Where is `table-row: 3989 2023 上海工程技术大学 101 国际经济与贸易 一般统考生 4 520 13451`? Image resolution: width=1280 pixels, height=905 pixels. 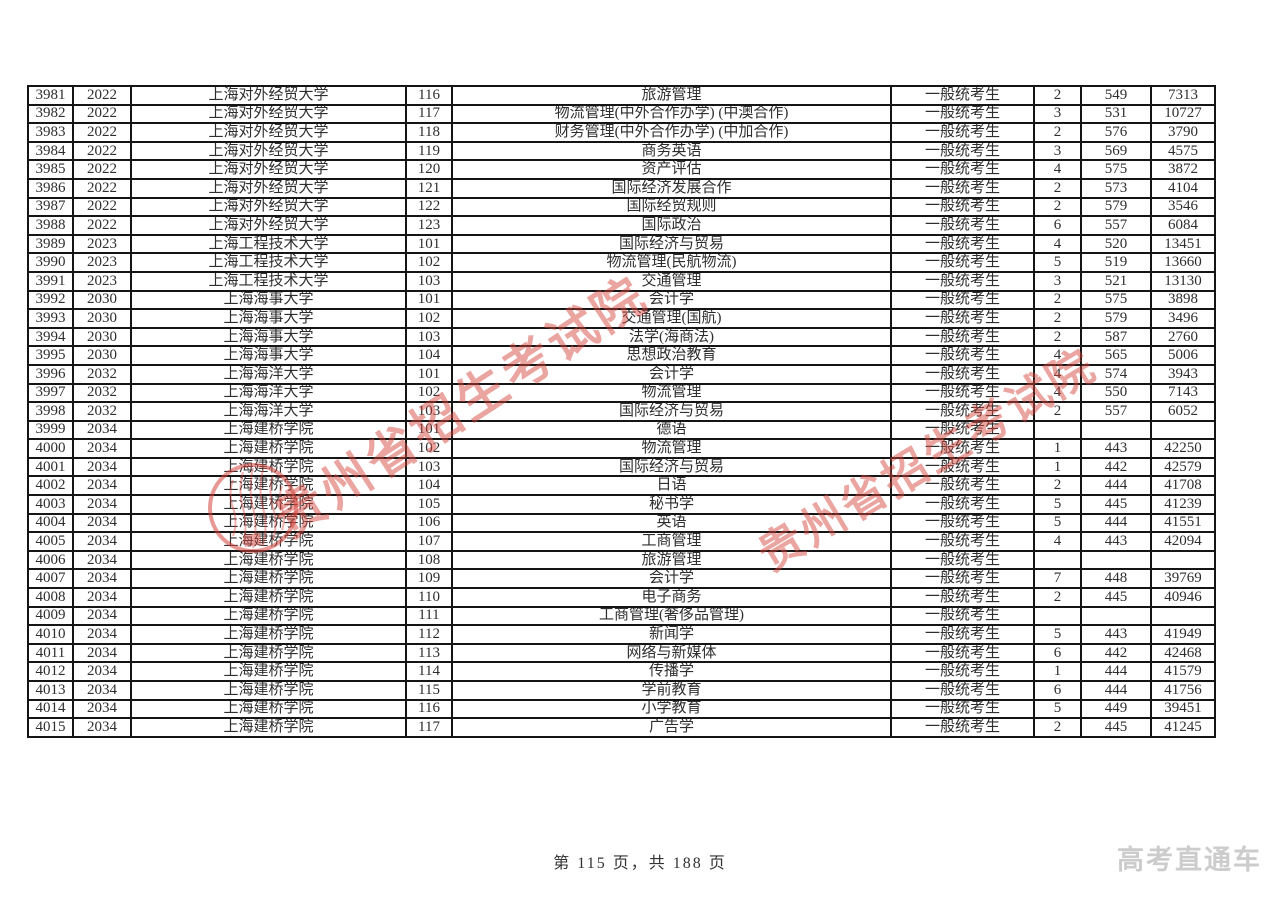
table-row: 3989 2023 上海工程技术大学 101 国际经济与贸易 一般统考生 4 520 13451 is located at coordinates (621, 244).